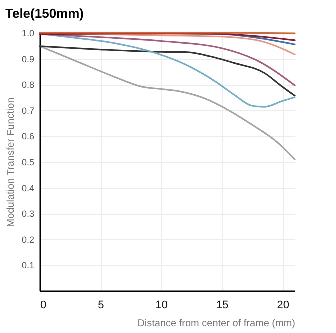 The image size is (336, 333). What do you see at coordinates (283, 306) in the screenshot?
I see `x-tick-label: 20` at bounding box center [283, 306].